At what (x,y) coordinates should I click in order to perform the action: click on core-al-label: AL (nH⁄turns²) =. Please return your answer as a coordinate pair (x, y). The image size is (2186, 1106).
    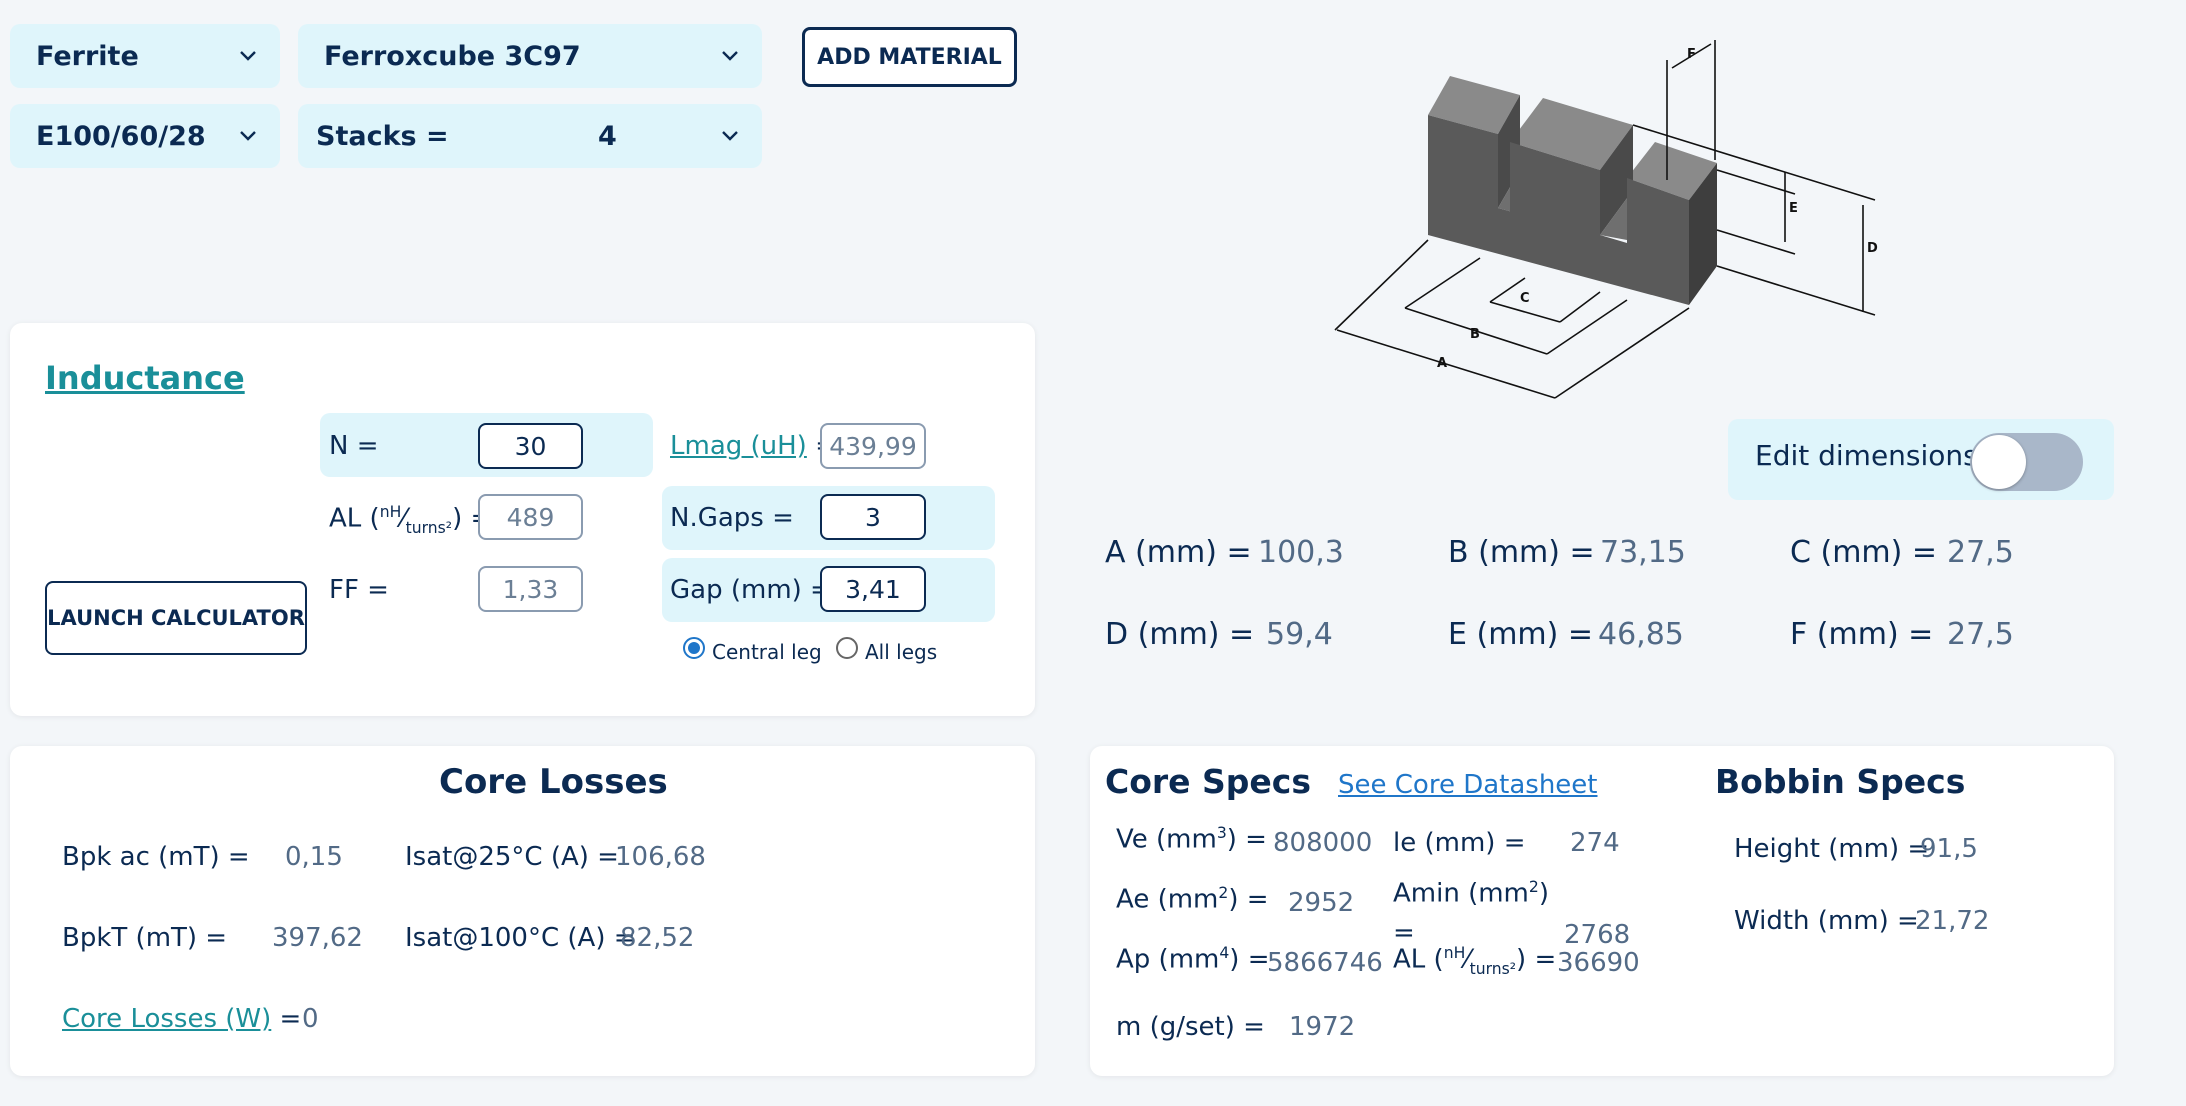
    Looking at the image, I should click on (1475, 961).